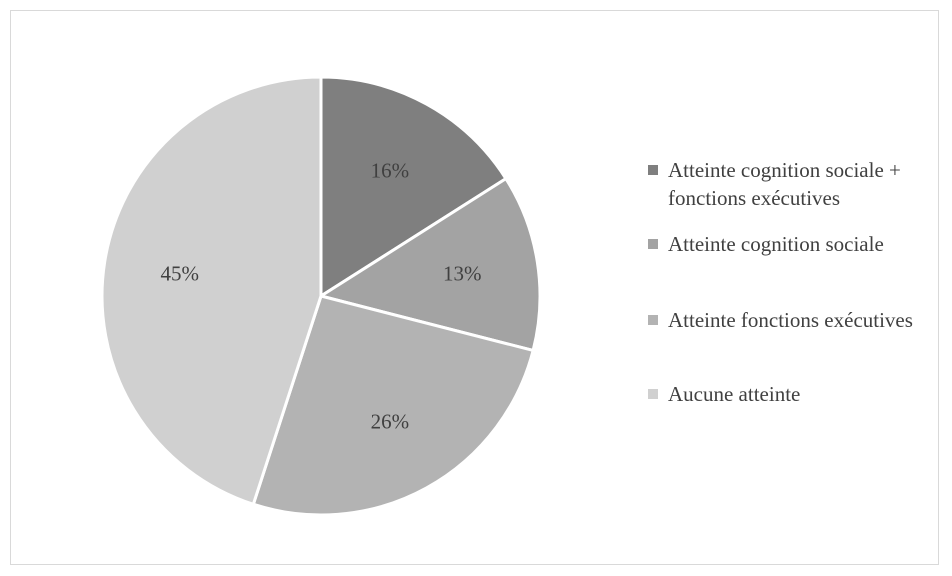 This screenshot has width=952, height=576. I want to click on legend-item-none: Aucune atteinte, so click(798, 394).